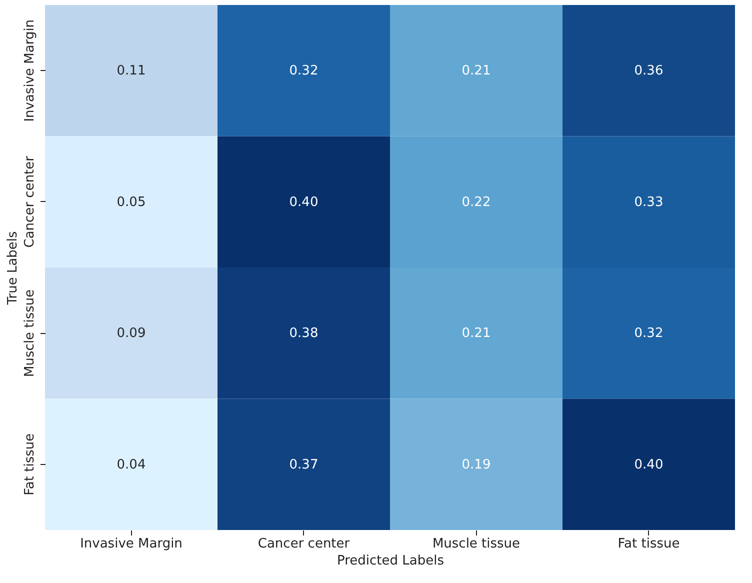 Image resolution: width=752 pixels, height=583 pixels. What do you see at coordinates (649, 71) in the screenshot?
I see `data-label: 0.36` at bounding box center [649, 71].